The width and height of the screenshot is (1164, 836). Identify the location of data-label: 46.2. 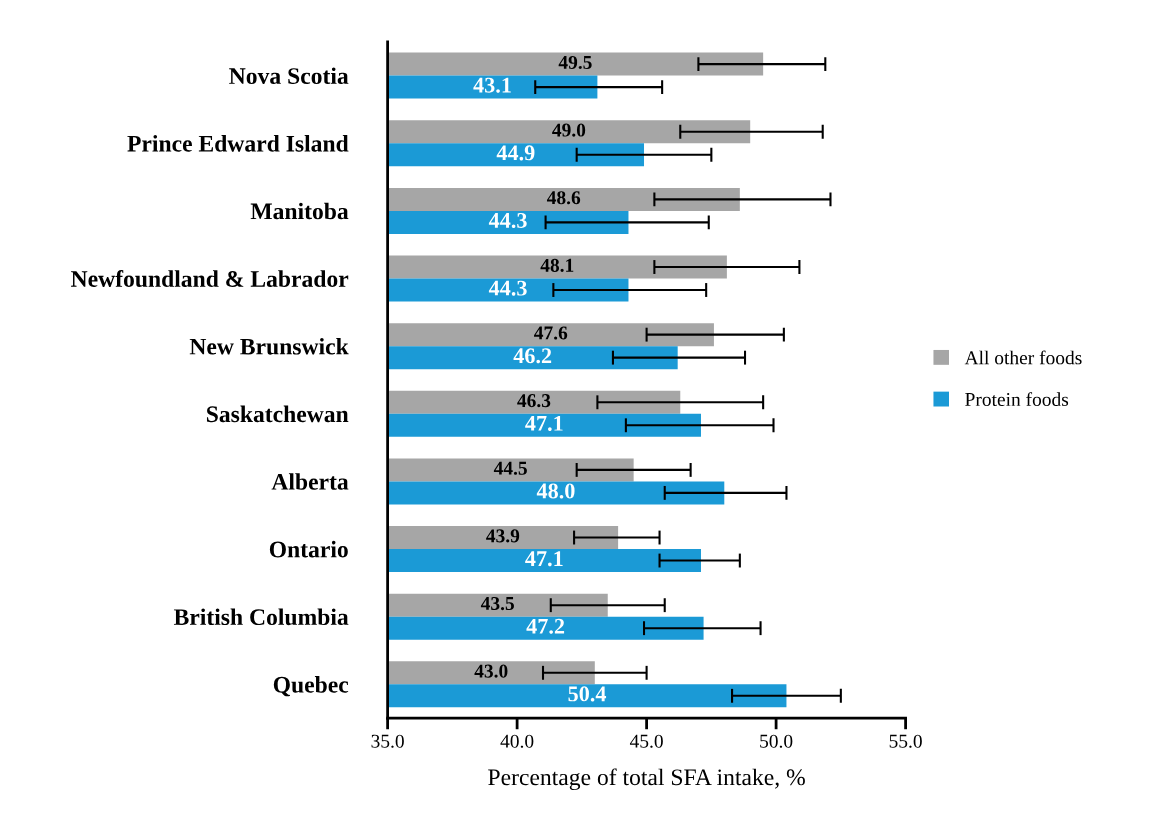
(532, 356).